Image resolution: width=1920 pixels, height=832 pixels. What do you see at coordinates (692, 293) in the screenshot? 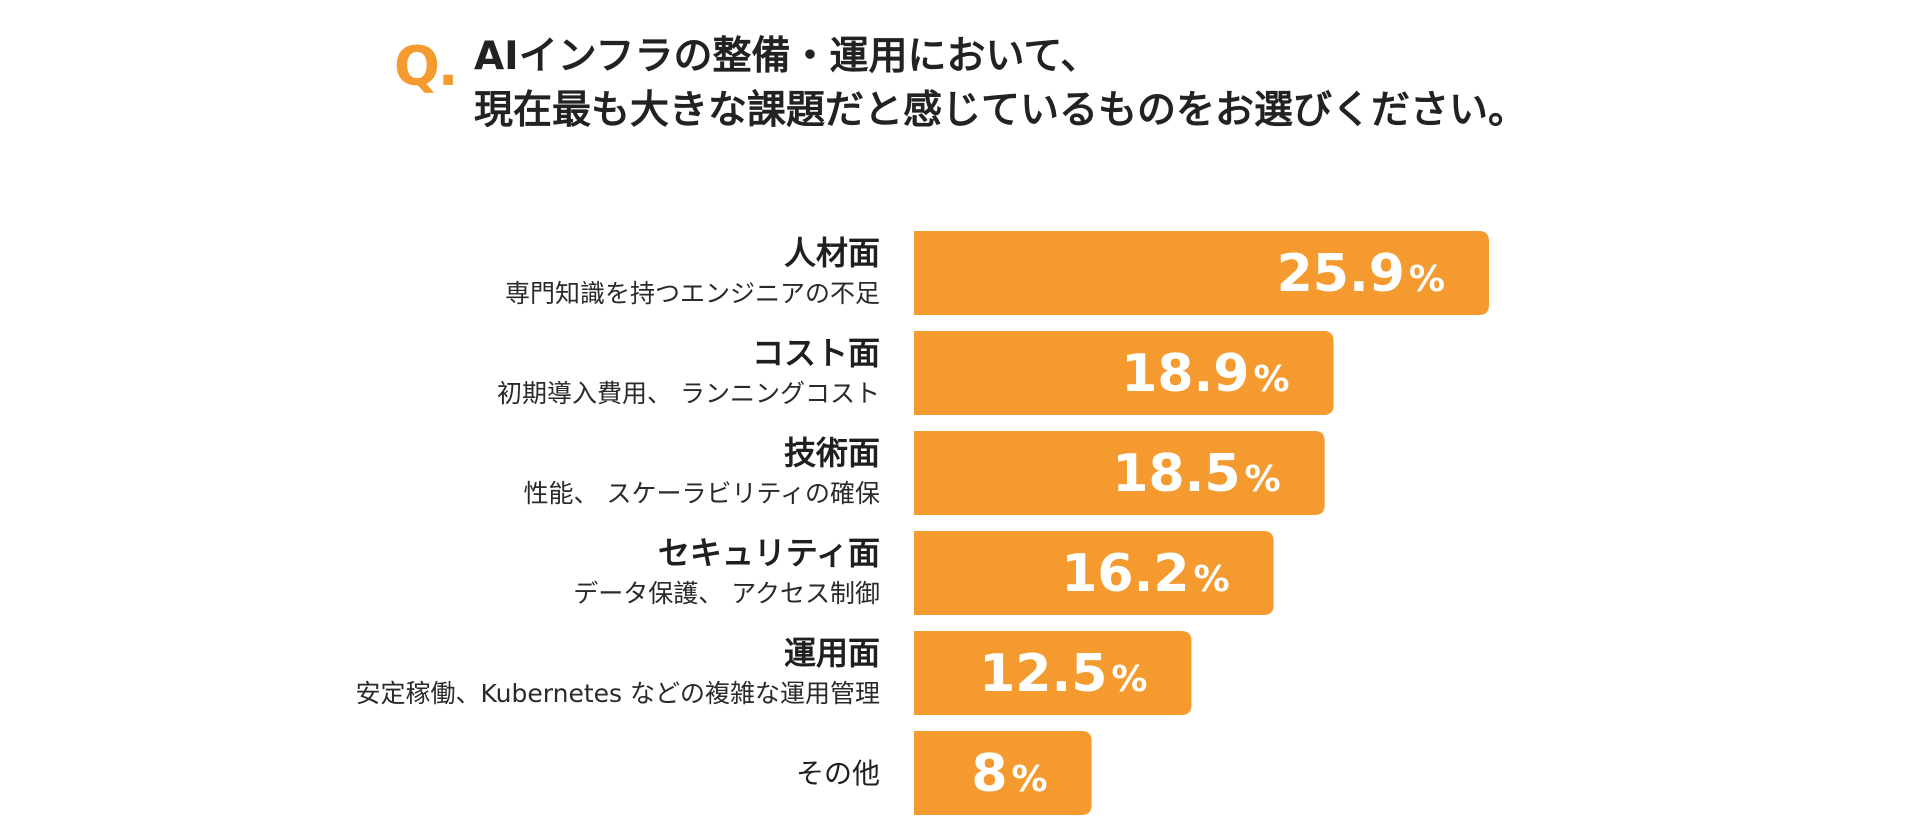
I see `category-sublabel: 専門知識を持つエンジニアの不足` at bounding box center [692, 293].